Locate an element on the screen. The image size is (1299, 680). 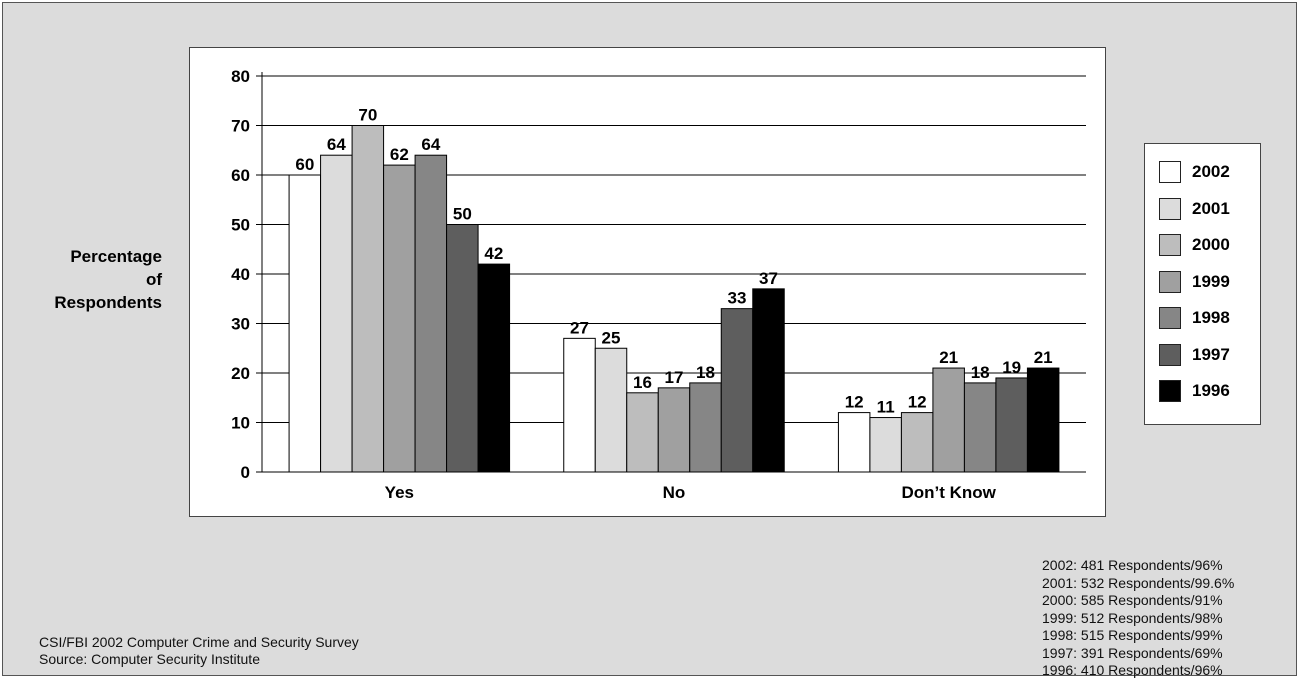
y-tick-label: 70 is located at coordinates (240, 126).